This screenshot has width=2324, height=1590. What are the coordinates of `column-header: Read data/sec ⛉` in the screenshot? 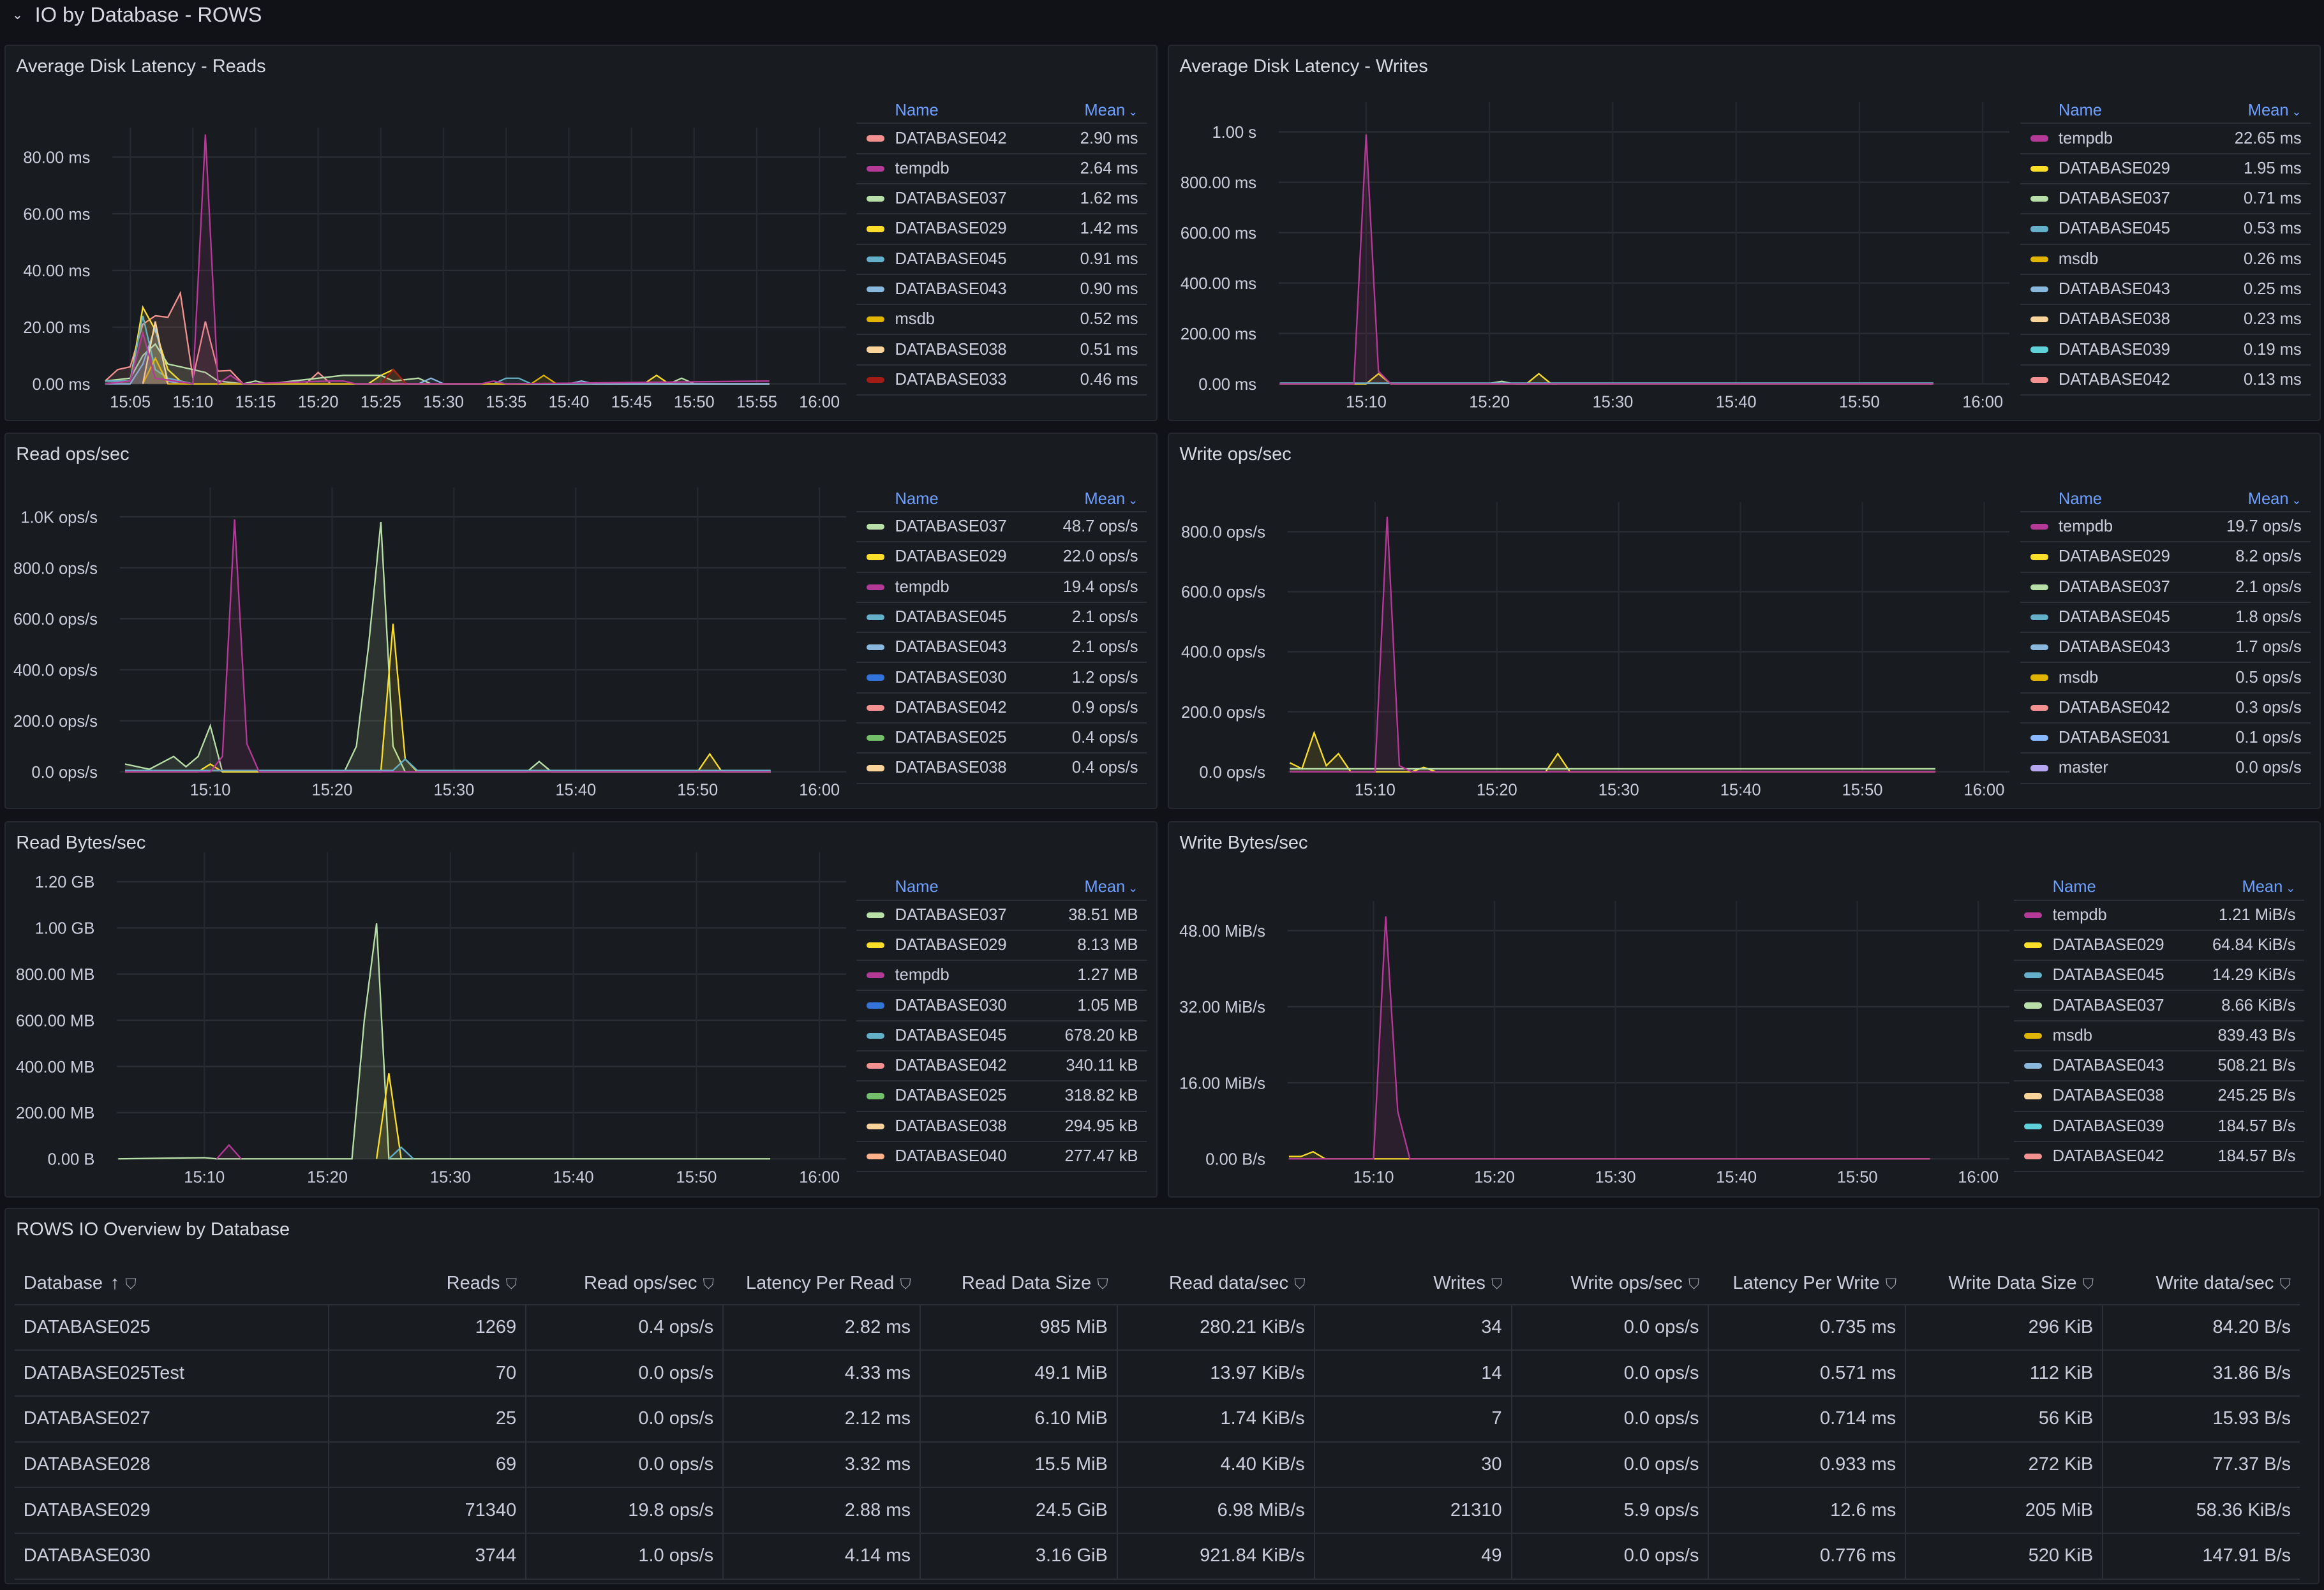 It's located at (1216, 1283).